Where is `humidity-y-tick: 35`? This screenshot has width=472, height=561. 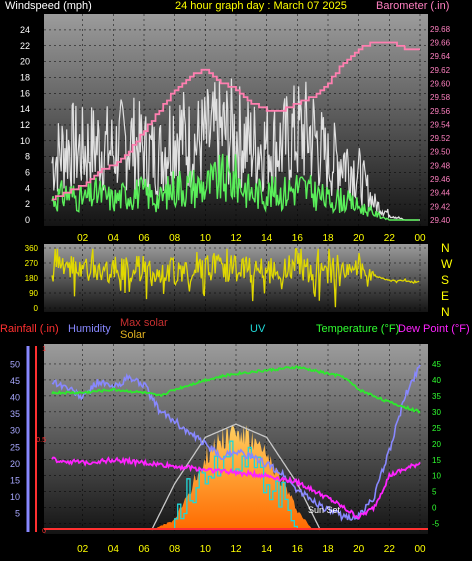 humidity-y-tick: 35 is located at coordinates (15, 414).